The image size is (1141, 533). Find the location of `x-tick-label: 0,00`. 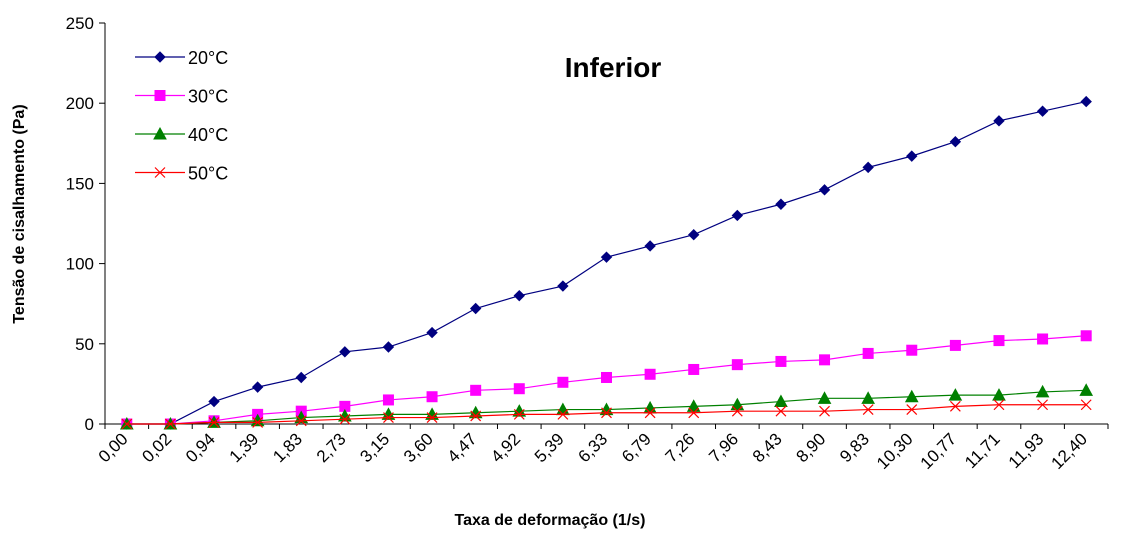

x-tick-label: 0,00 is located at coordinates (113, 447).